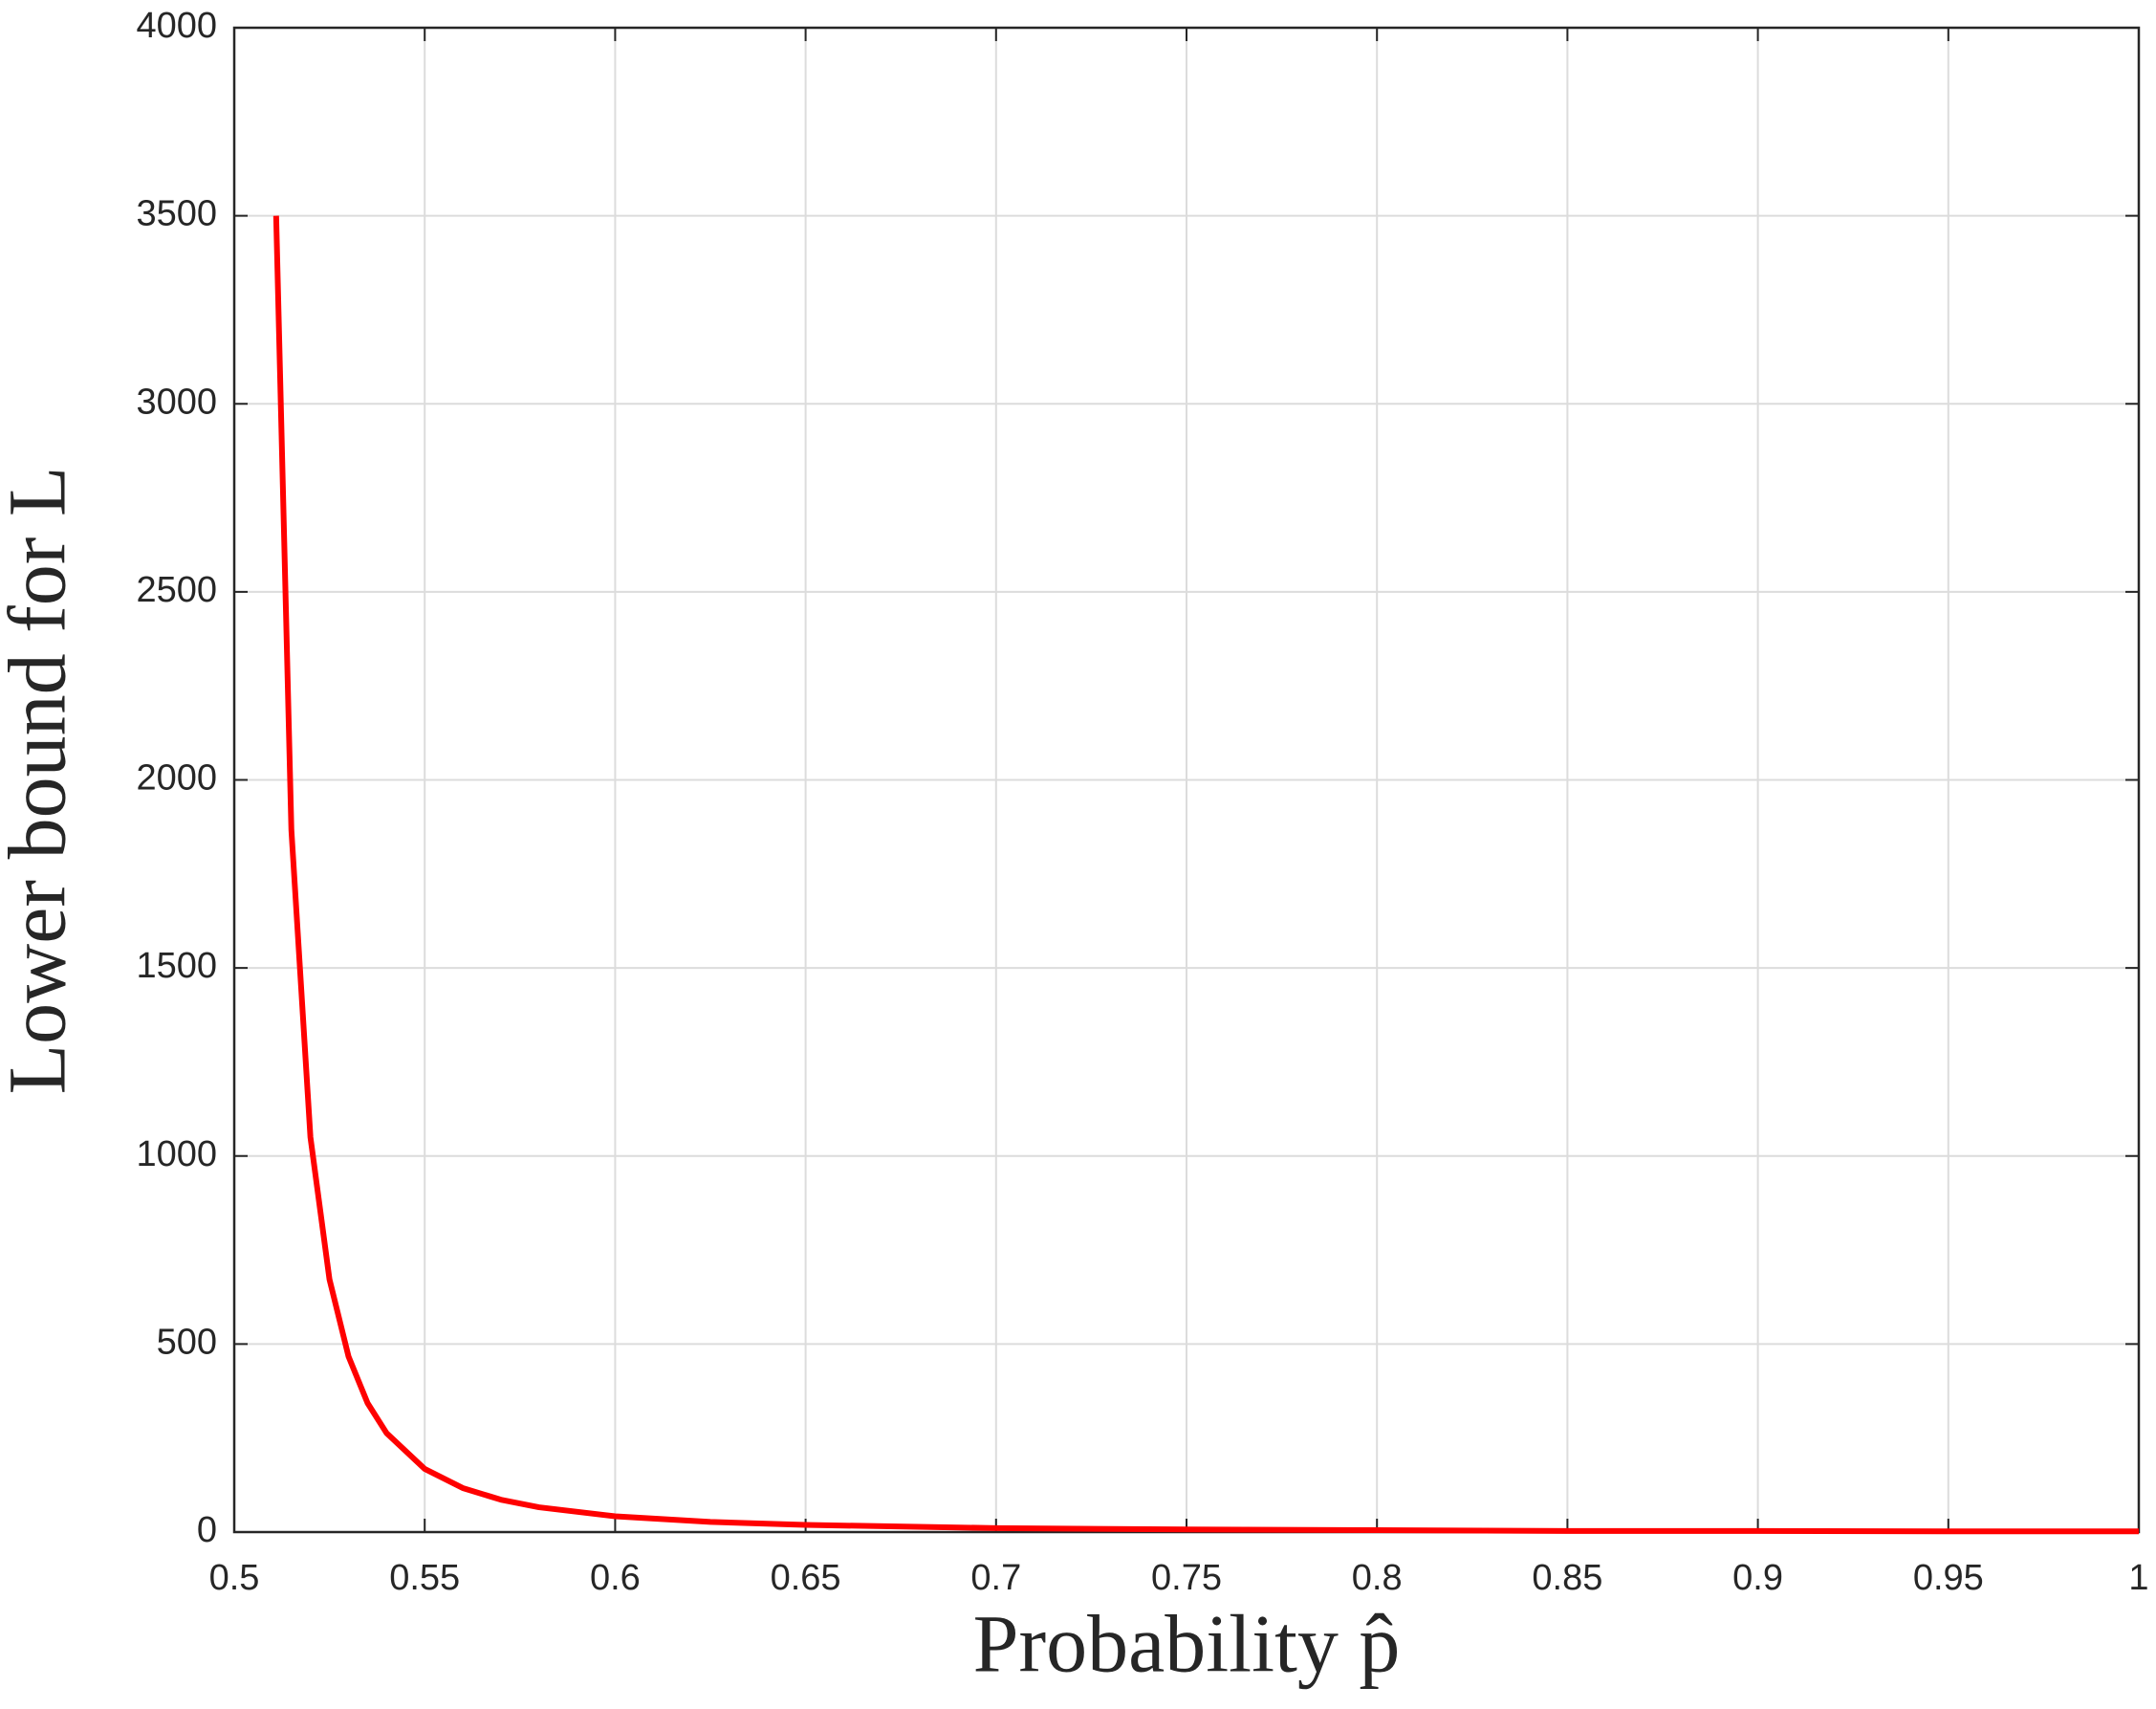 The width and height of the screenshot is (2156, 1709). What do you see at coordinates (1187, 1644) in the screenshot?
I see `x-axis-label: Probability p̂` at bounding box center [1187, 1644].